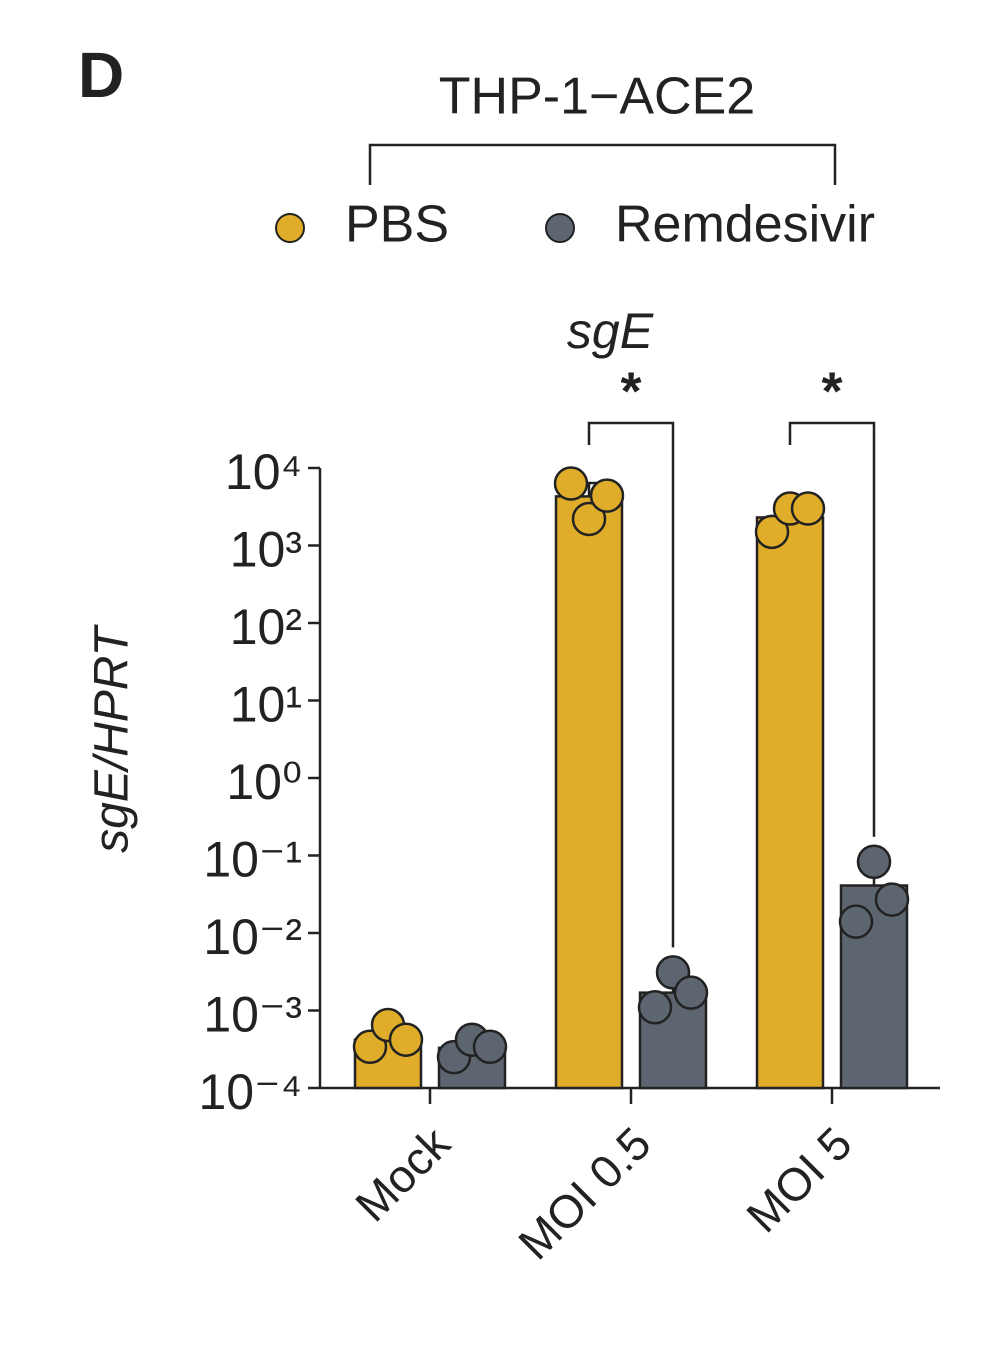  What do you see at coordinates (597, 97) in the screenshot?
I see `group-label: THP-1−ACE2` at bounding box center [597, 97].